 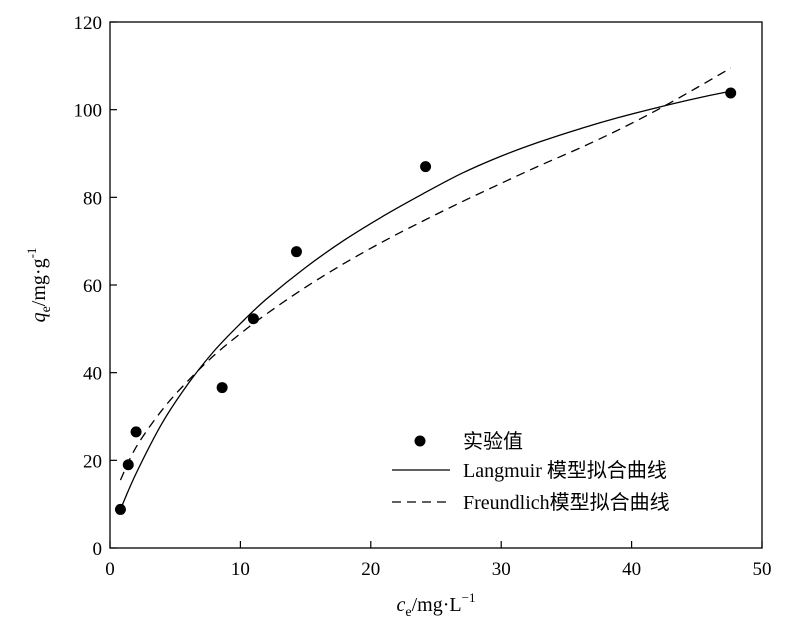 What do you see at coordinates (436, 605) in the screenshot?
I see `x-axis-title: ce/mg·L−1` at bounding box center [436, 605].